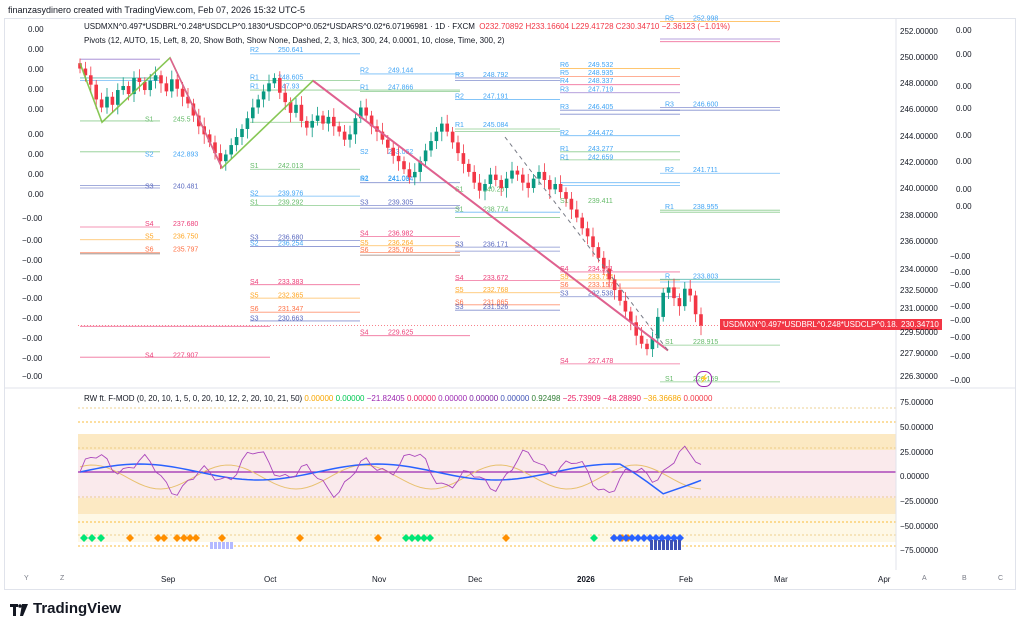  I want to click on pivot-value: 232.365, so click(290, 296).